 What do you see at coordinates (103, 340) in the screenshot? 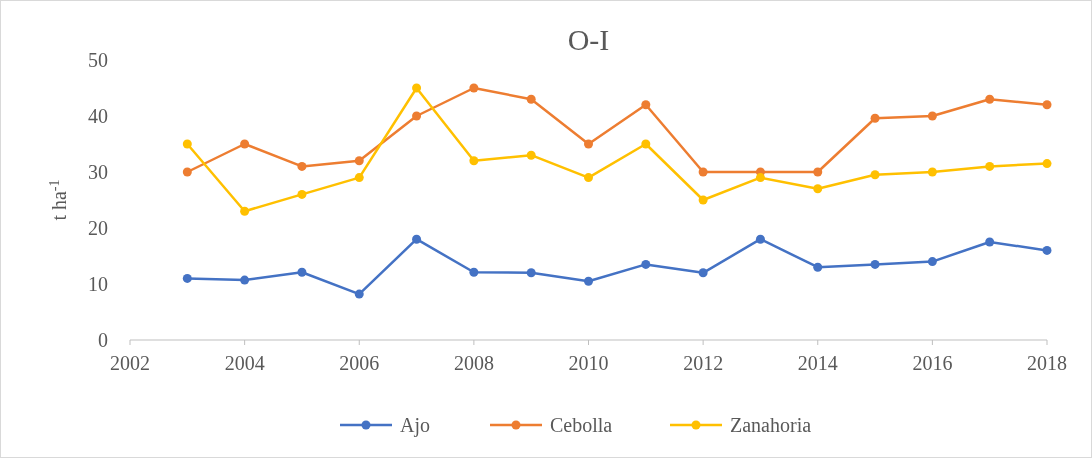
I see `y-tick-label: 0` at bounding box center [103, 340].